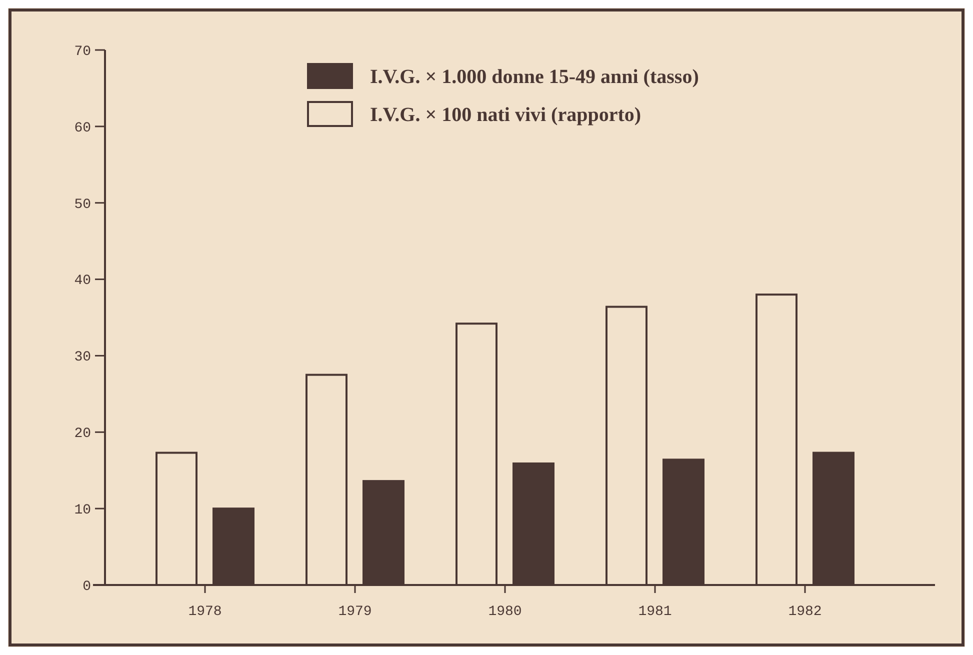 Image resolution: width=973 pixels, height=655 pixels. Describe the element at coordinates (82, 204) in the screenshot. I see `y-tick-label: 50` at that location.